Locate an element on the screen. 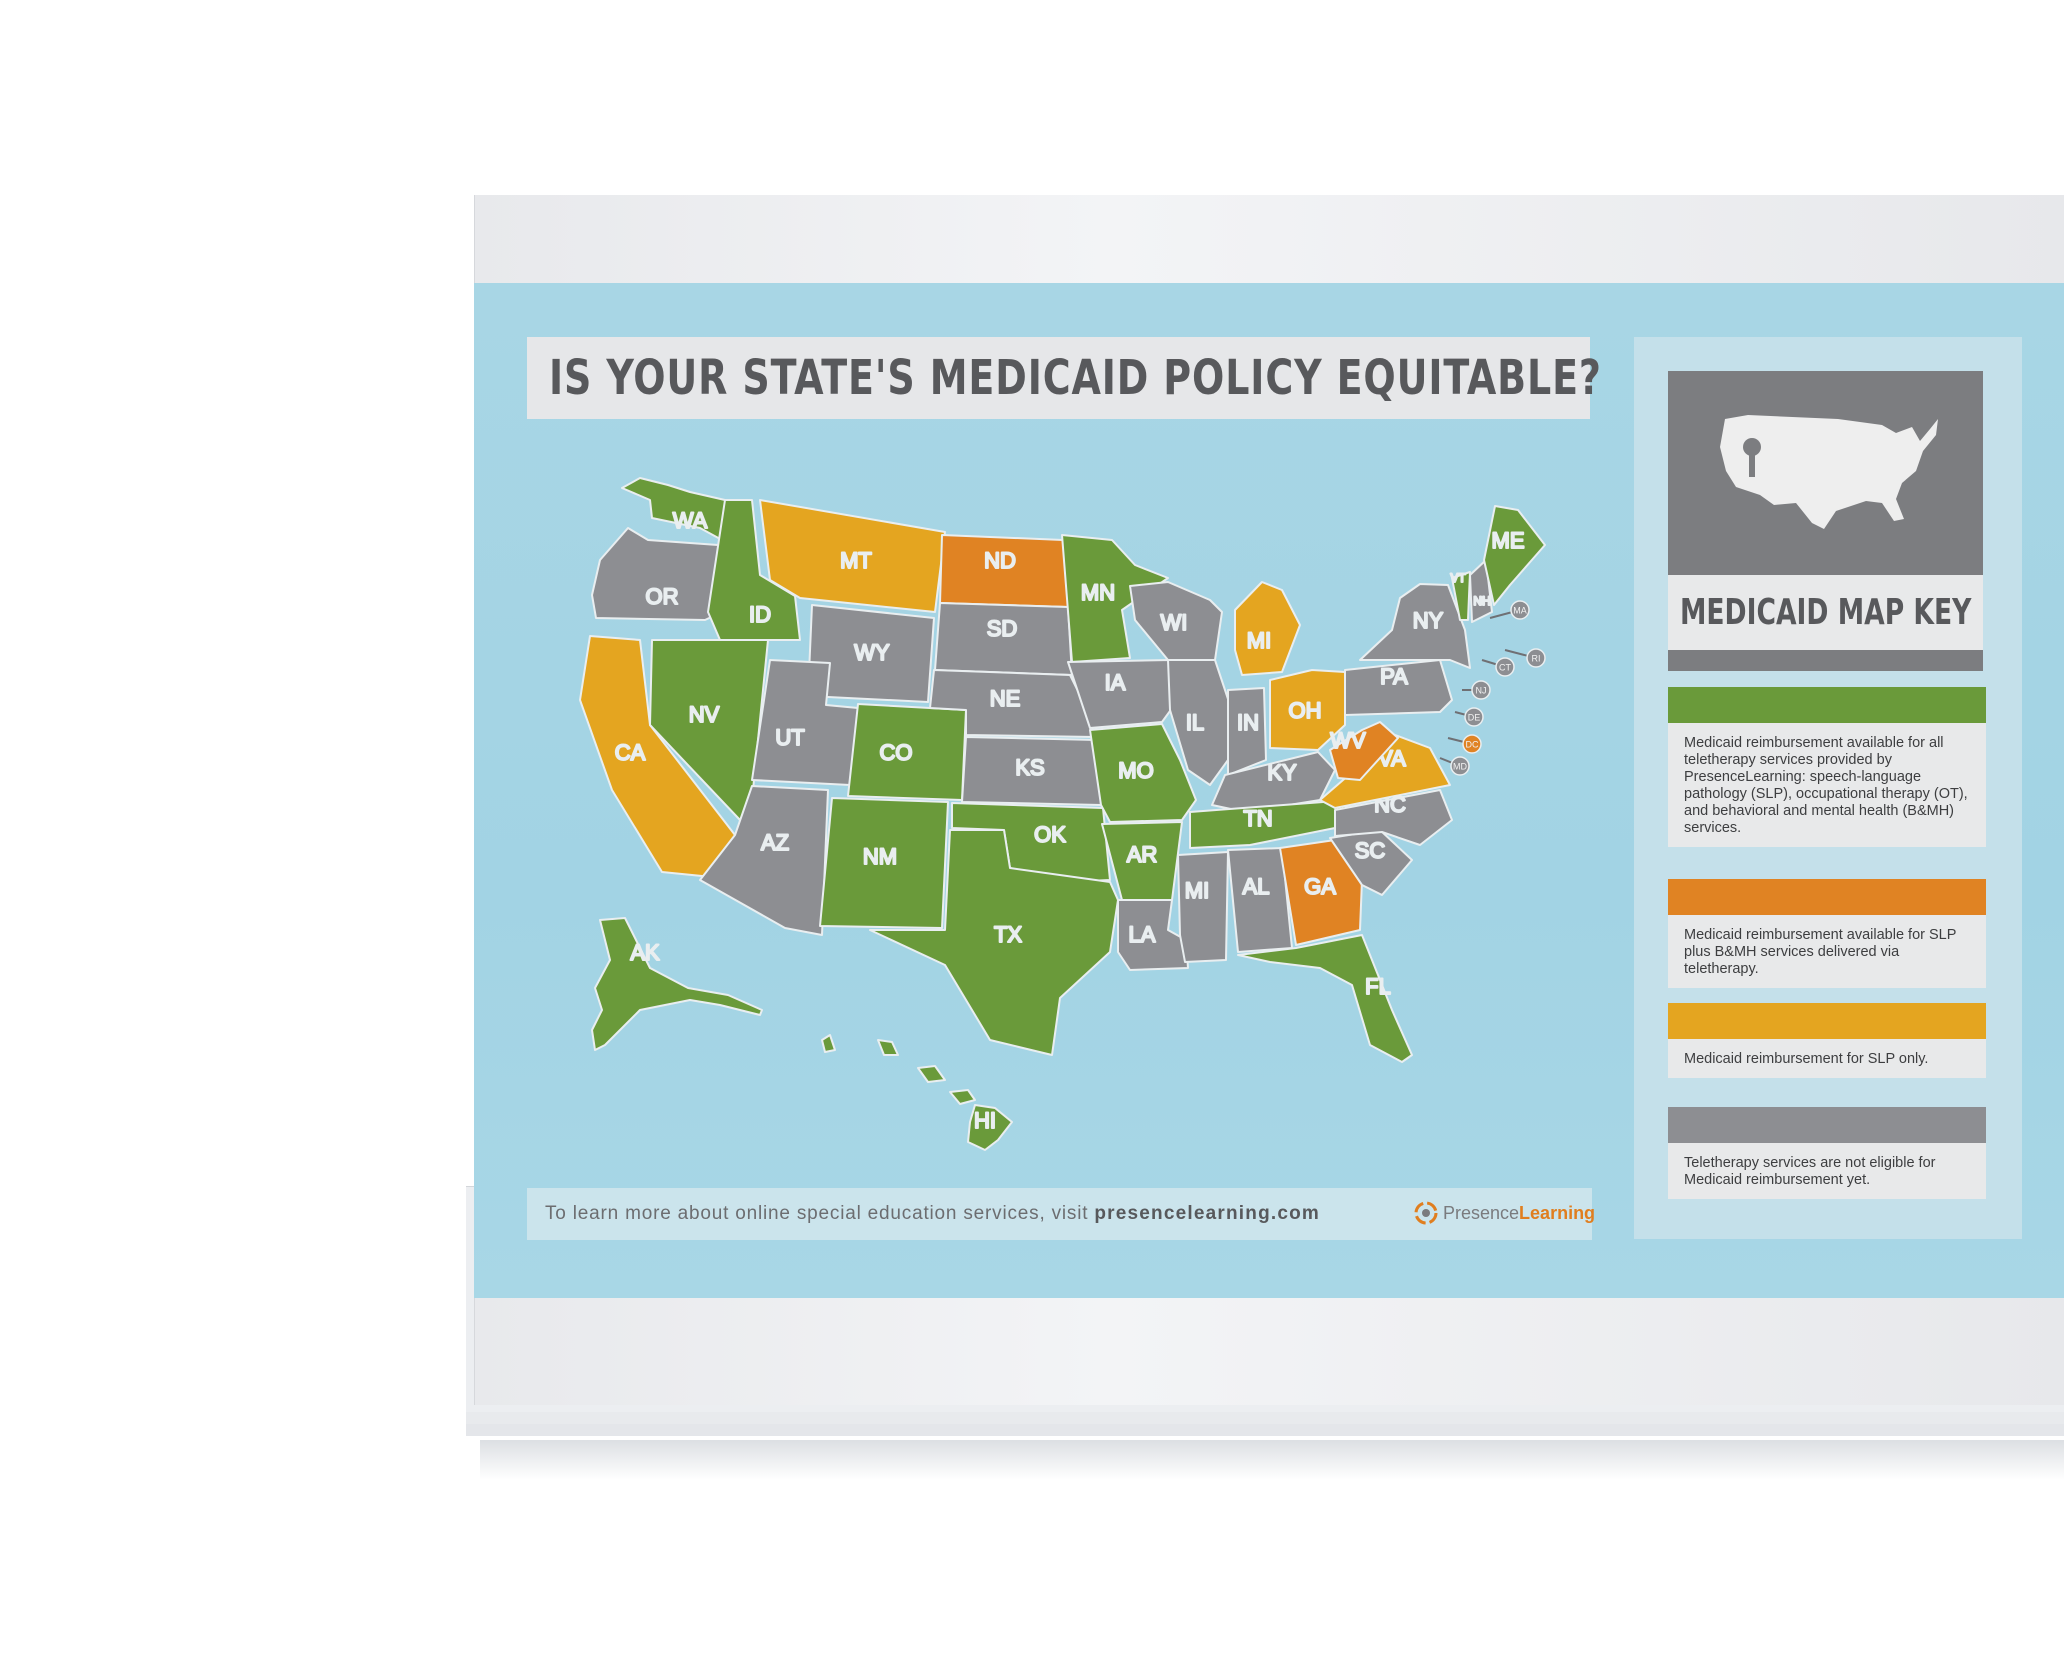 This screenshot has height=1667, width=2064. state-label-co: CO is located at coordinates (896, 752).